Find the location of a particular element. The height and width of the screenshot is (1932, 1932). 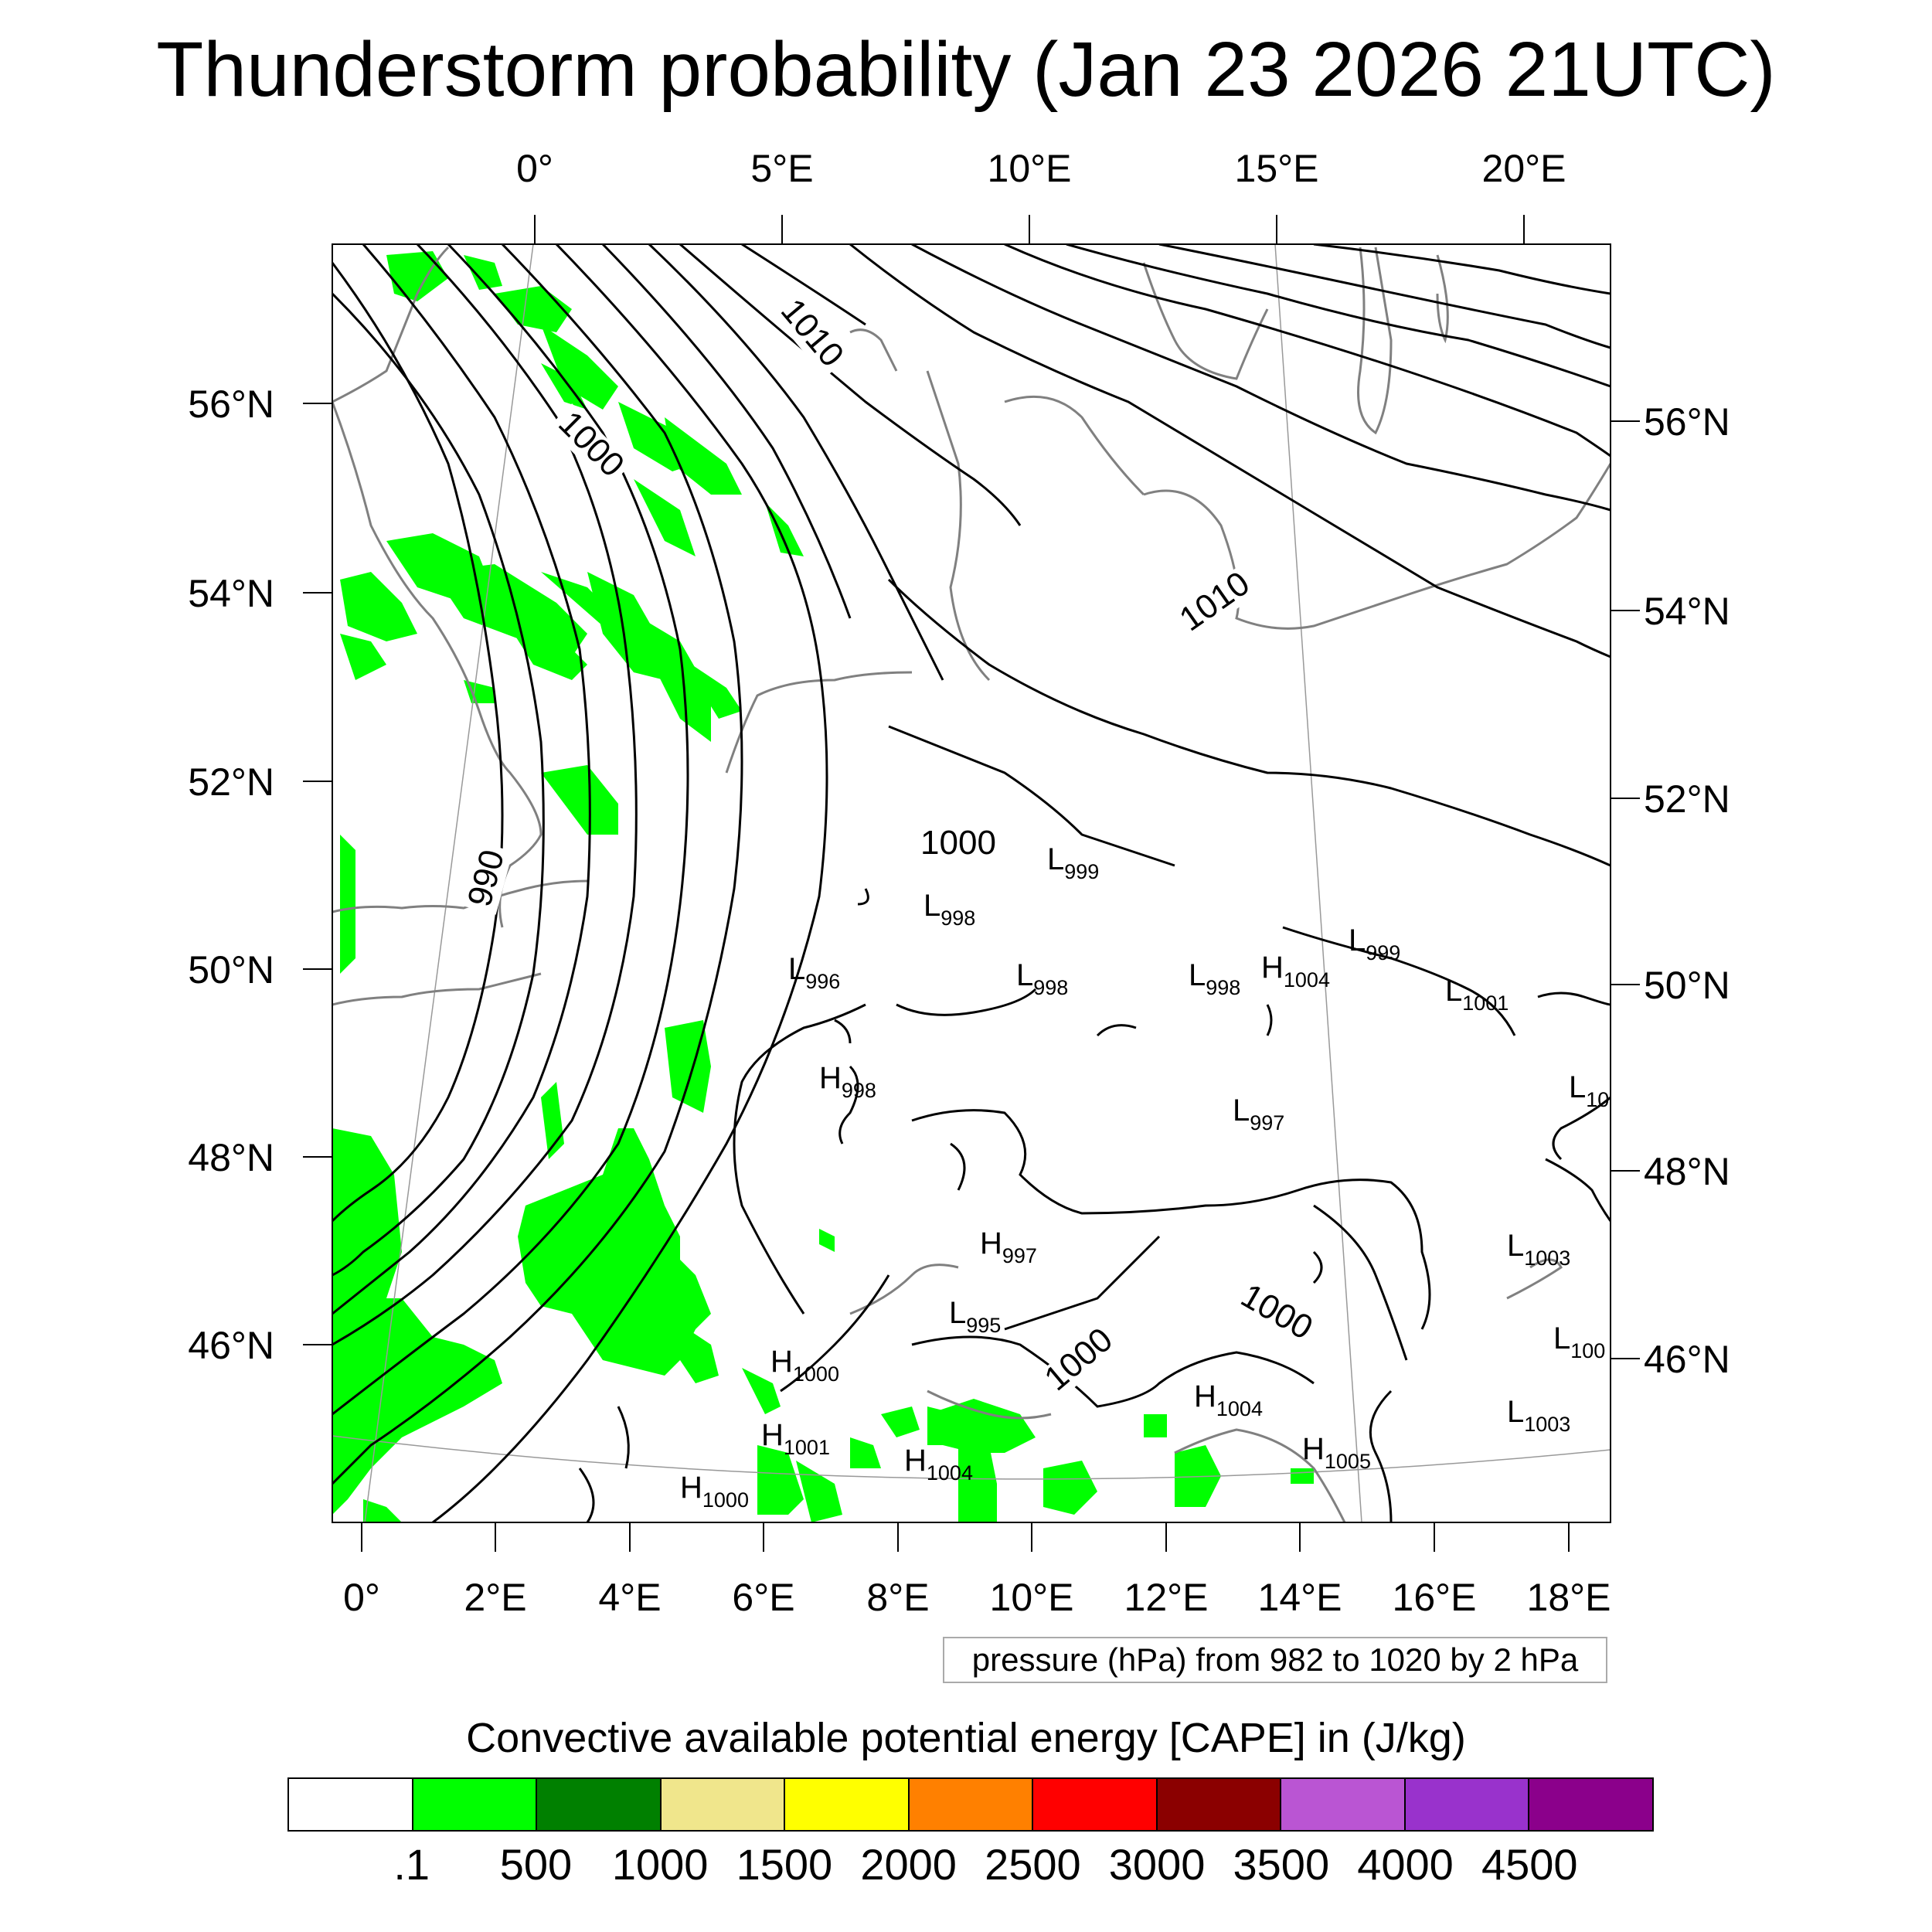

svg-text: L995 is located at coordinates (975, 1317).